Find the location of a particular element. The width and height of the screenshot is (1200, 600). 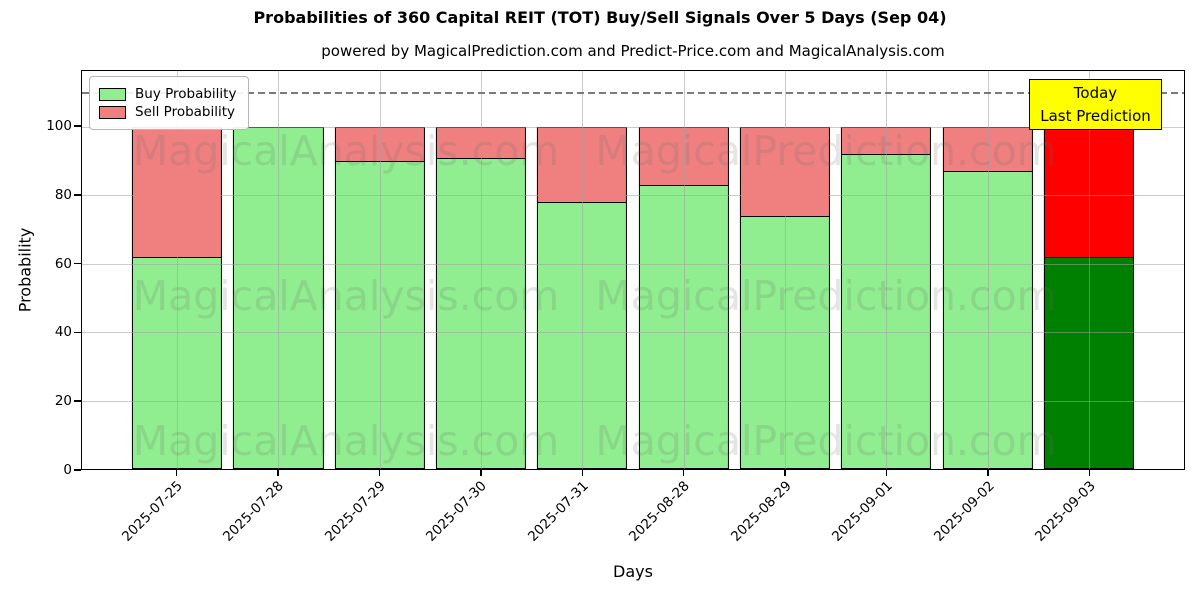

y-tick-label: 20 is located at coordinates (63, 401).